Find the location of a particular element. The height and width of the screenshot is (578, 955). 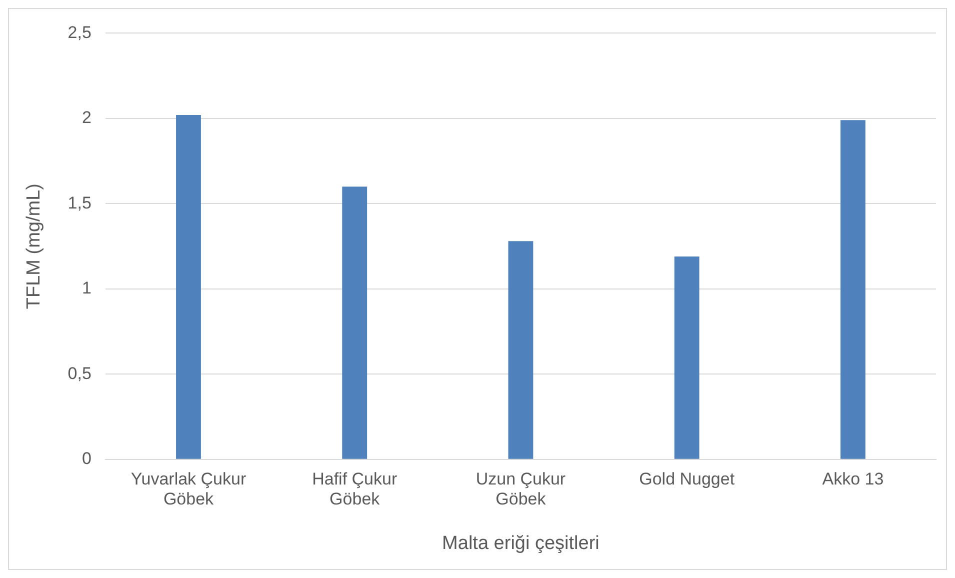

x-tick-label: Hafif Çukur Göbek is located at coordinates (355, 489).